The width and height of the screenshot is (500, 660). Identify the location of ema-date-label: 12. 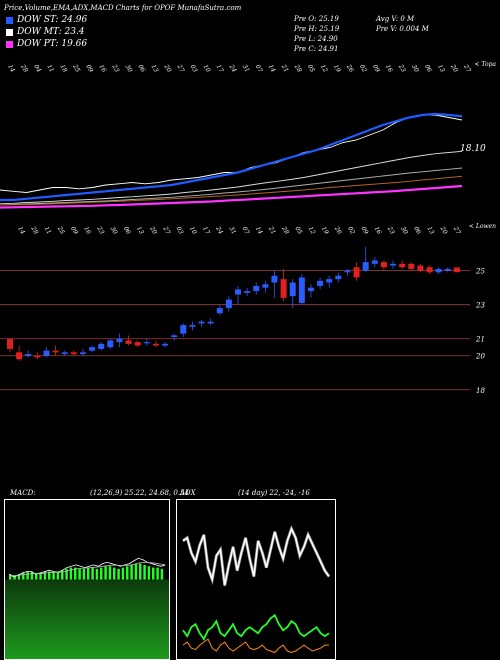
(324, 69).